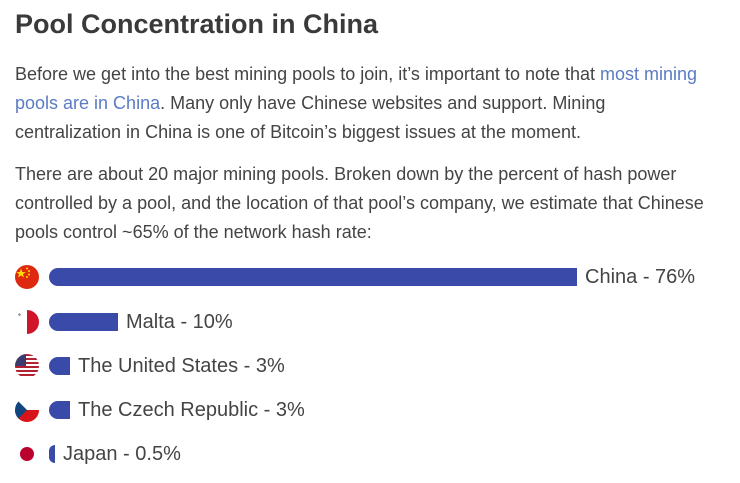  Describe the element at coordinates (356, 88) in the screenshot. I see `china-pools-link: most mining pools are in China` at that location.